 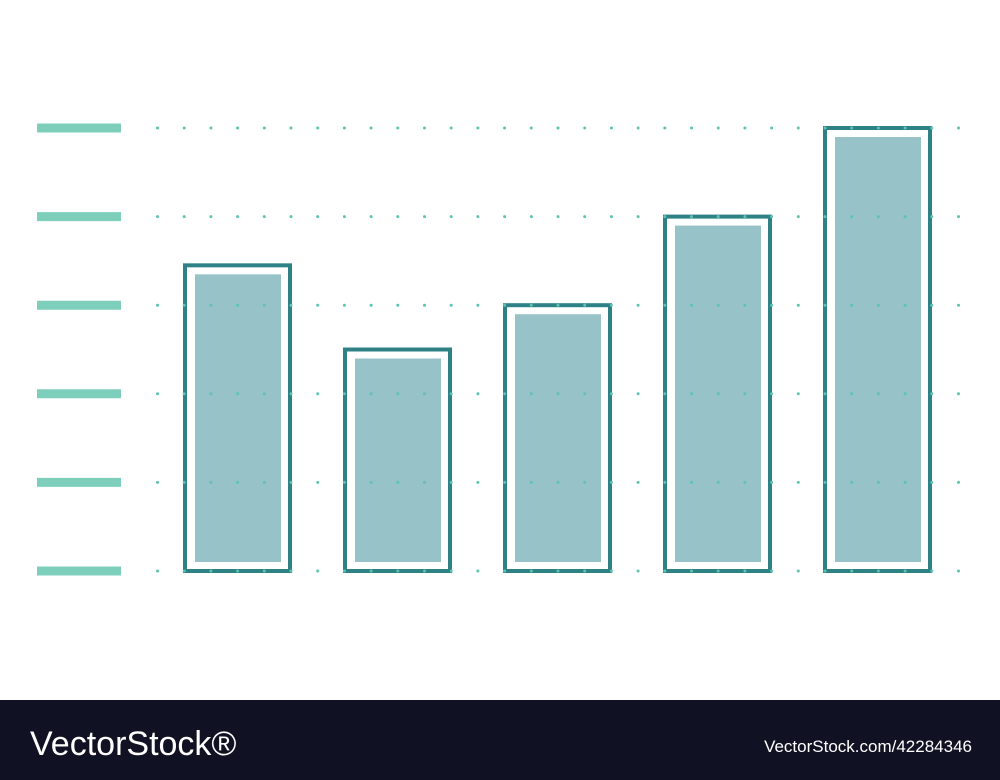 What do you see at coordinates (133, 744) in the screenshot?
I see `brand: VectorStock®` at bounding box center [133, 744].